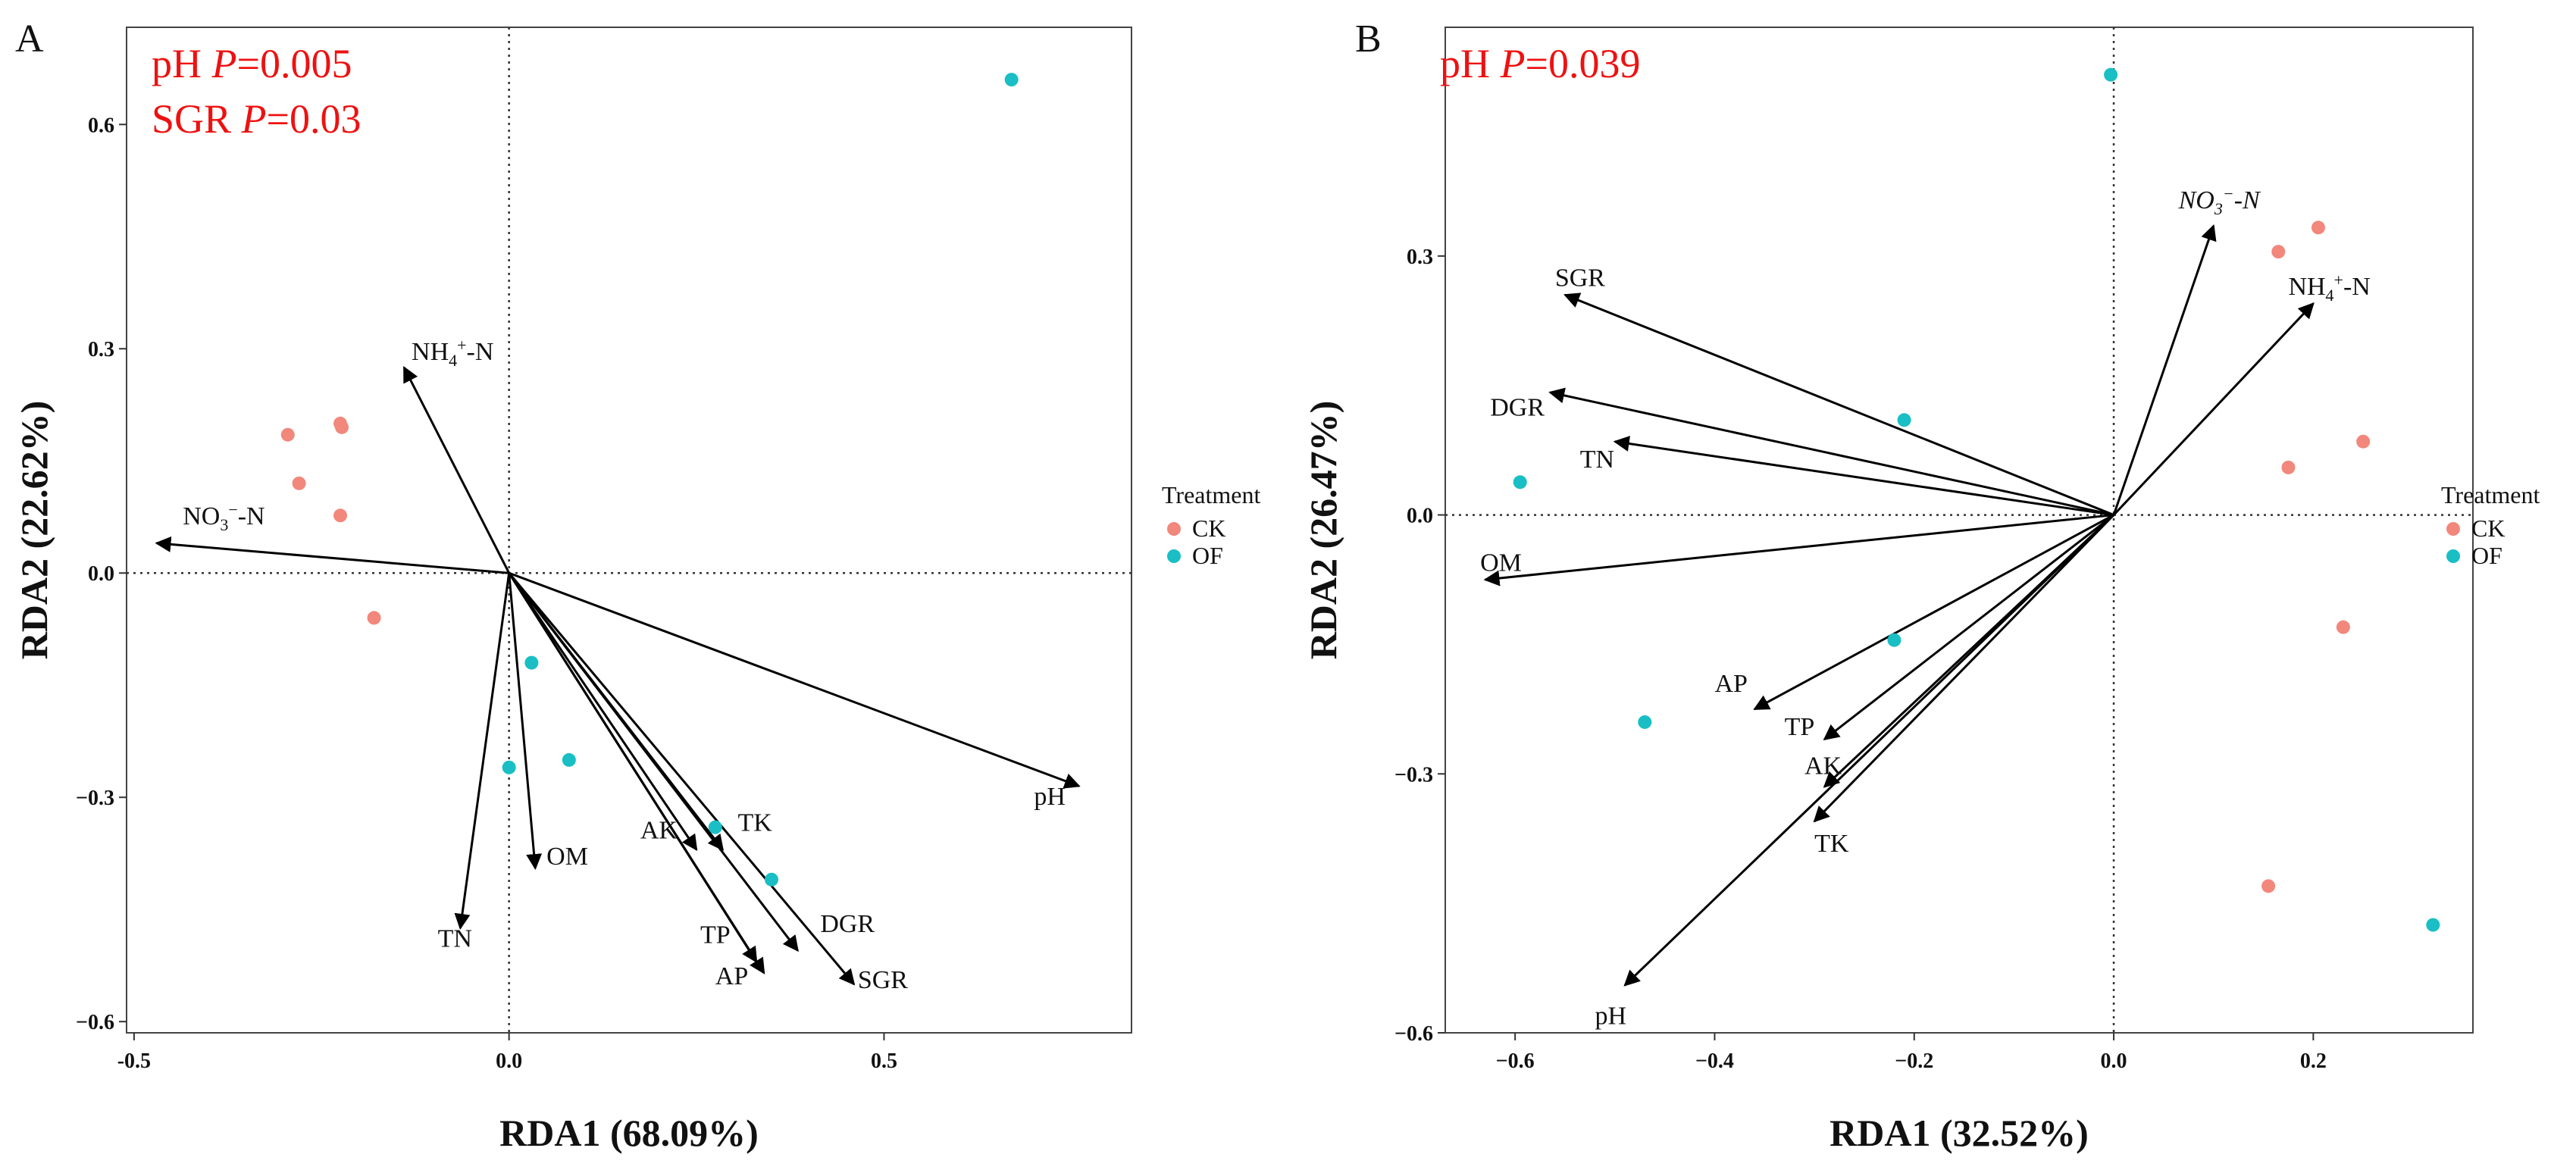 The image size is (2576, 1173). Describe the element at coordinates (603, 712) in the screenshot. I see `arrow-ak-a` at that location.